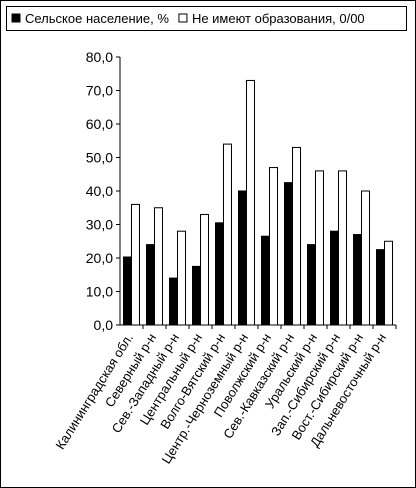 Image resolution: width=416 pixels, height=488 pixels. I want to click on y-tick-label: 50,0, so click(99, 158).